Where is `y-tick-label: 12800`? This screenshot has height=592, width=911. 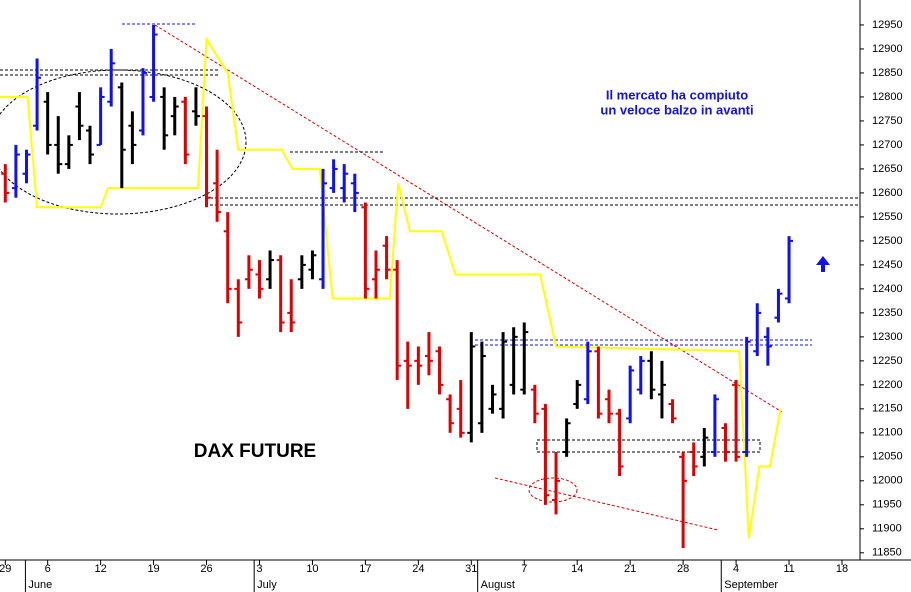 y-tick-label: 12800 is located at coordinates (887, 97).